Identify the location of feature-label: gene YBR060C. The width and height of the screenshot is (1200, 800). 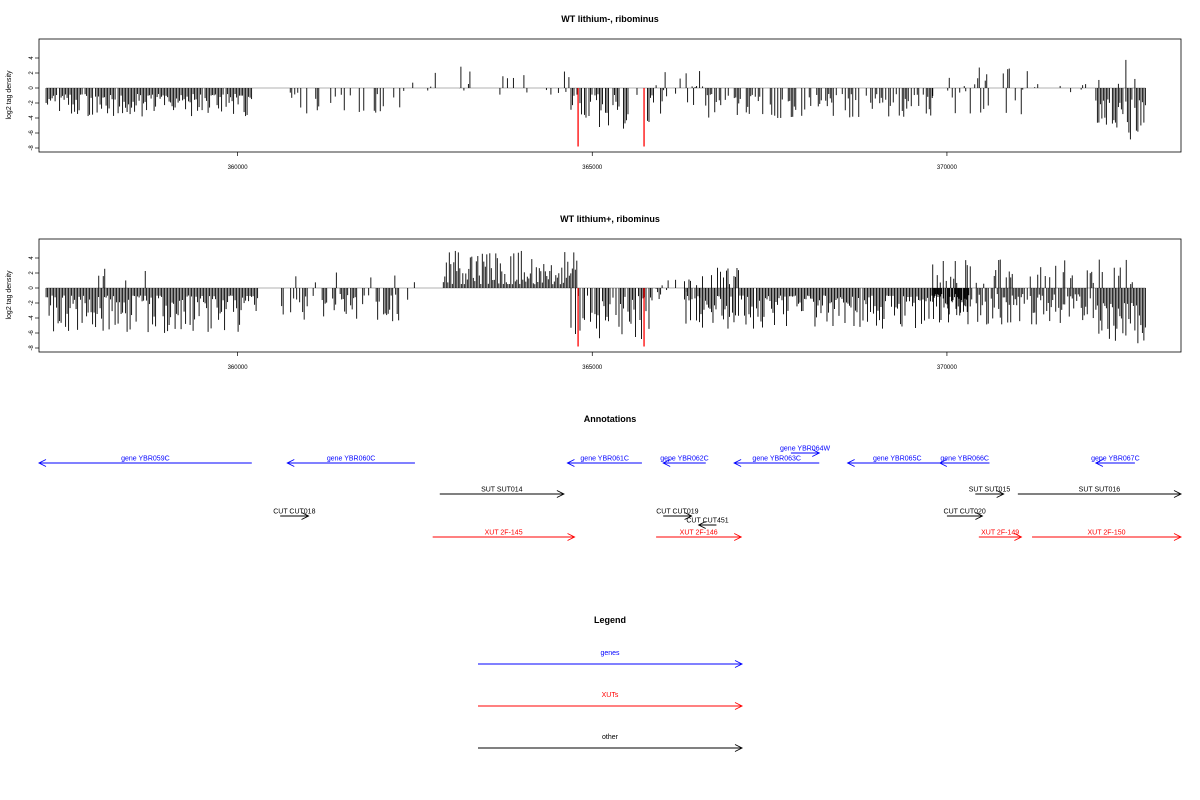
(351, 459).